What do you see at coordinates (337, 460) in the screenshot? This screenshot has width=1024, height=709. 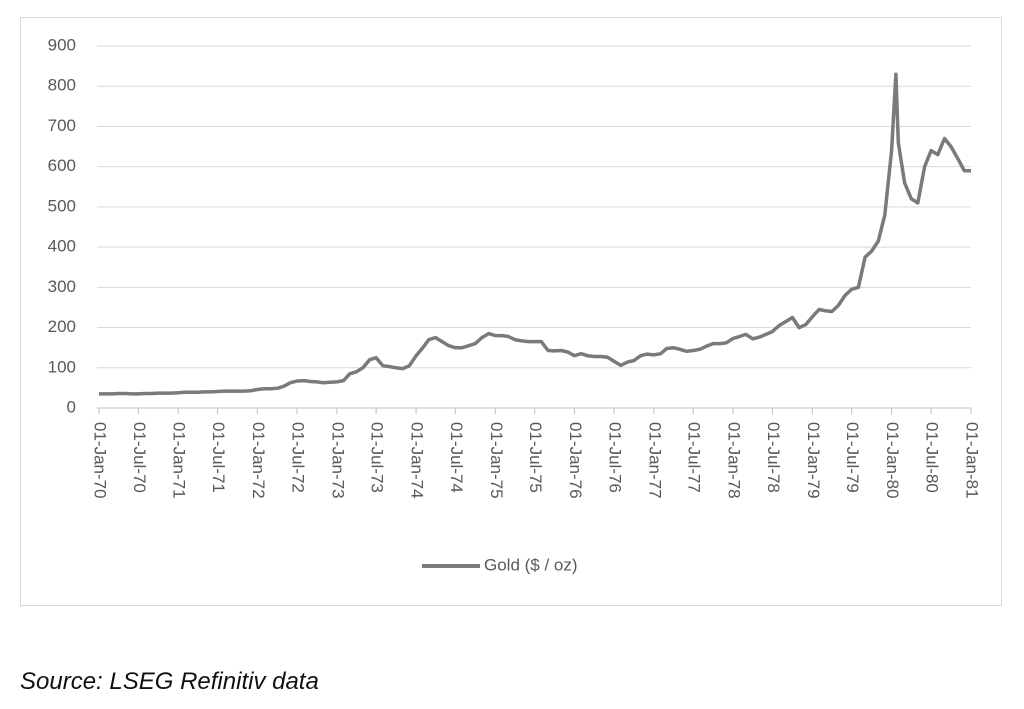 I see `x-tick-label: 01-Jan-73` at bounding box center [337, 460].